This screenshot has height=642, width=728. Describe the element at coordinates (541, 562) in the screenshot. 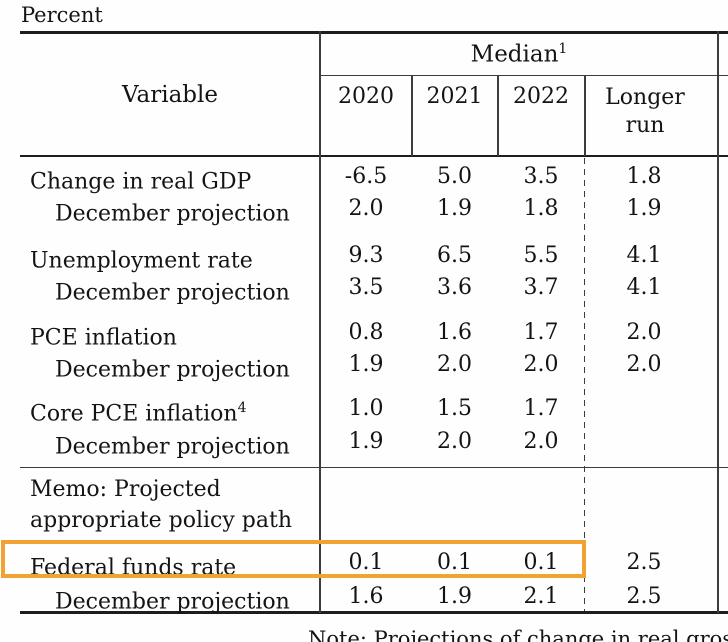

I see `cell-2022: 0.1` at that location.